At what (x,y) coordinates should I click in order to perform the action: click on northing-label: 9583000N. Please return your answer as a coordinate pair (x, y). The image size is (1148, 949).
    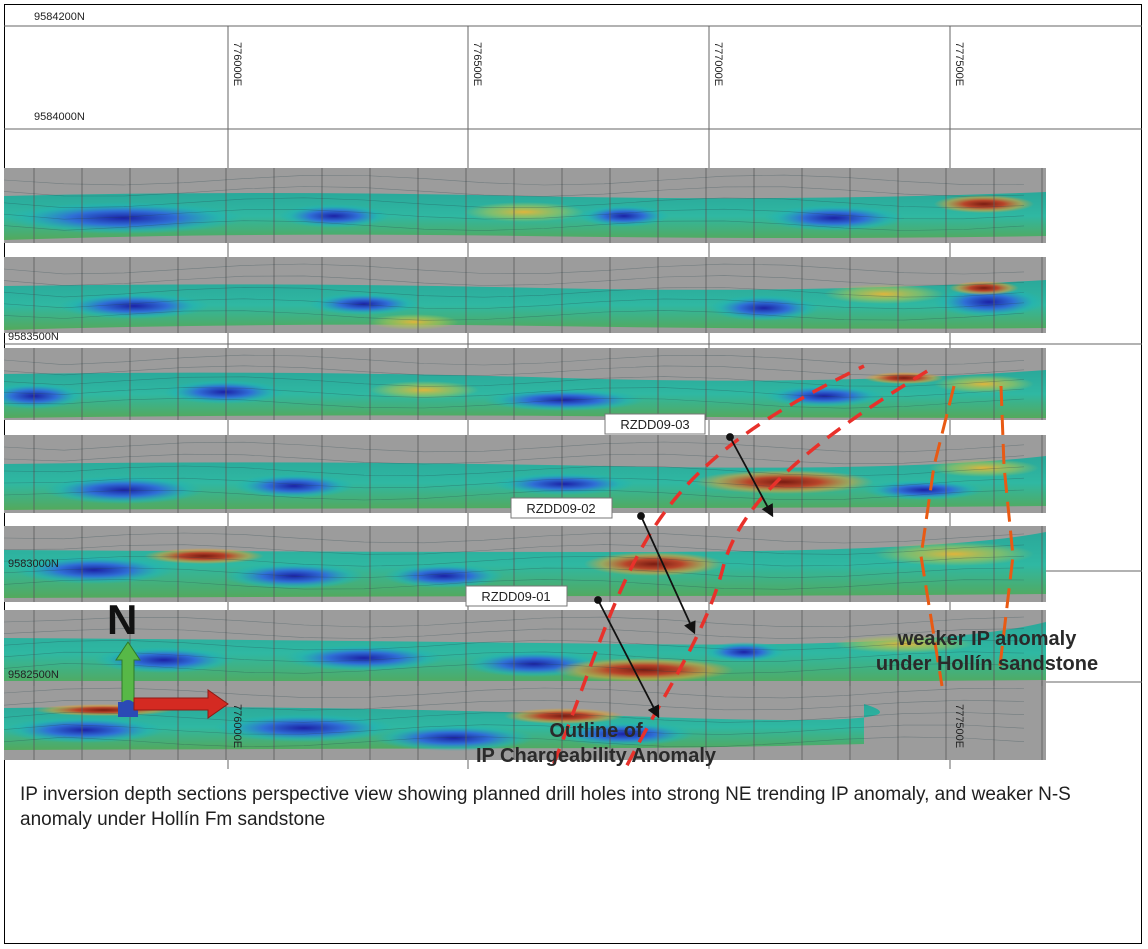
    Looking at the image, I should click on (33, 564).